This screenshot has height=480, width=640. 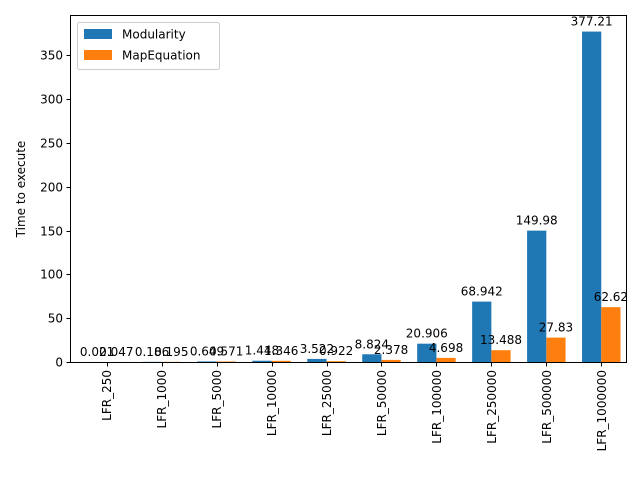 I want to click on legend-swatch-modularity, so click(x=98, y=34).